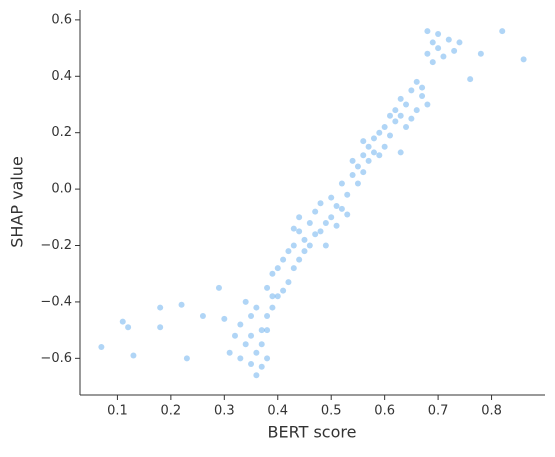  Describe the element at coordinates (56, 358) in the screenshot. I see `y-tick-label: −0.6` at that location.